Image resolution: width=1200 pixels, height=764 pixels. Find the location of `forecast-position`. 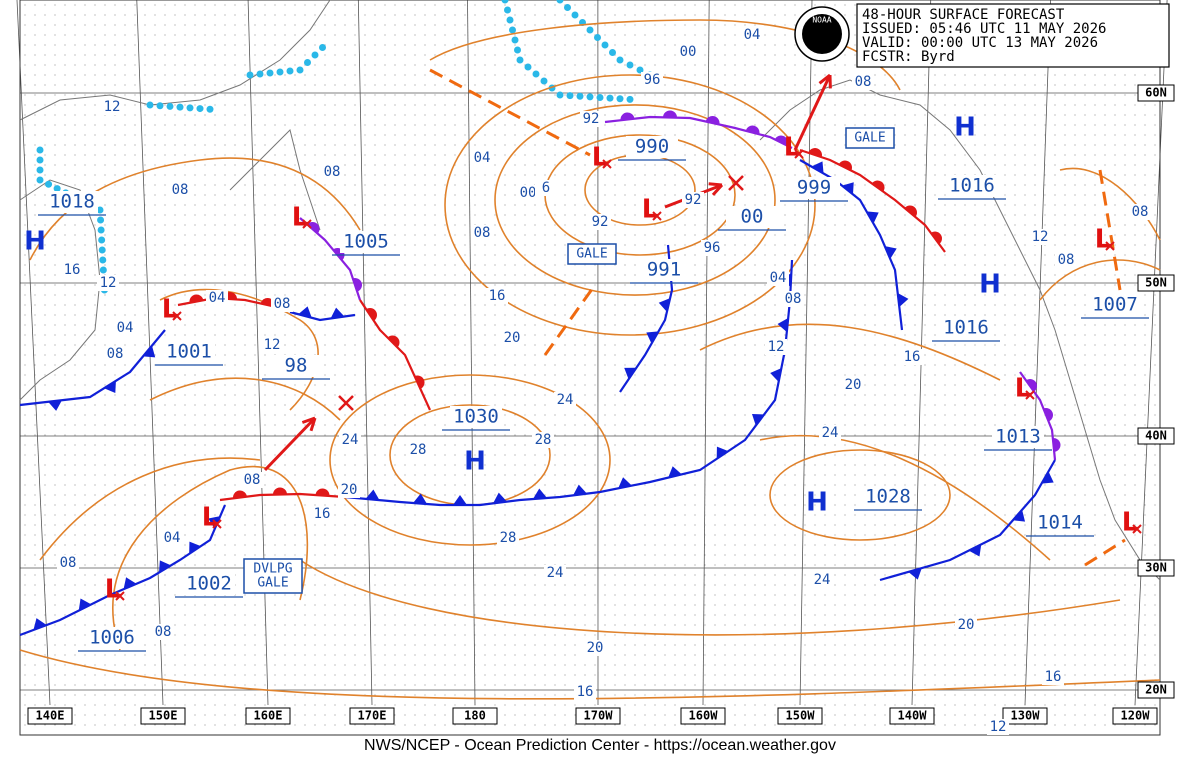

forecast-position is located at coordinates (346, 403).